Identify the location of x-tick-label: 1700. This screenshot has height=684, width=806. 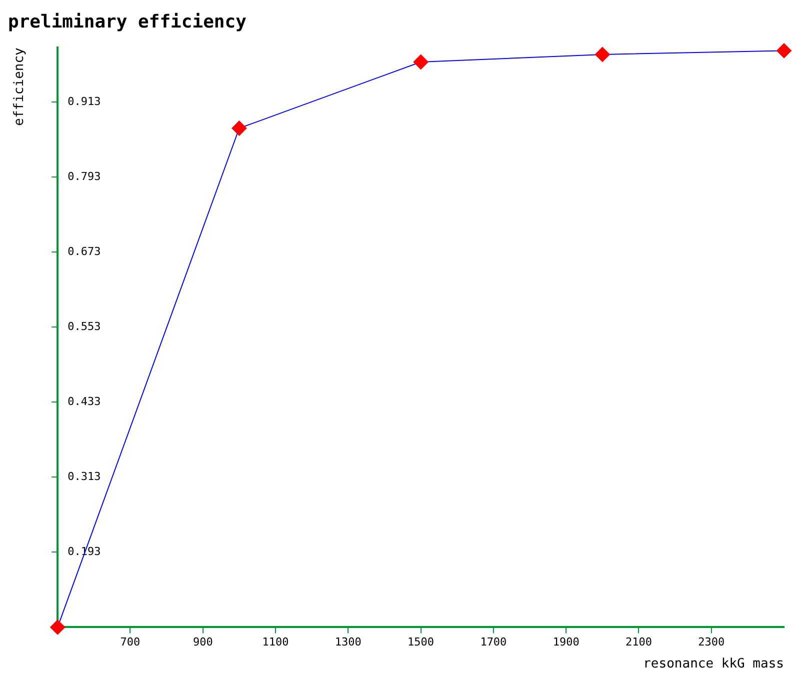
(493, 642).